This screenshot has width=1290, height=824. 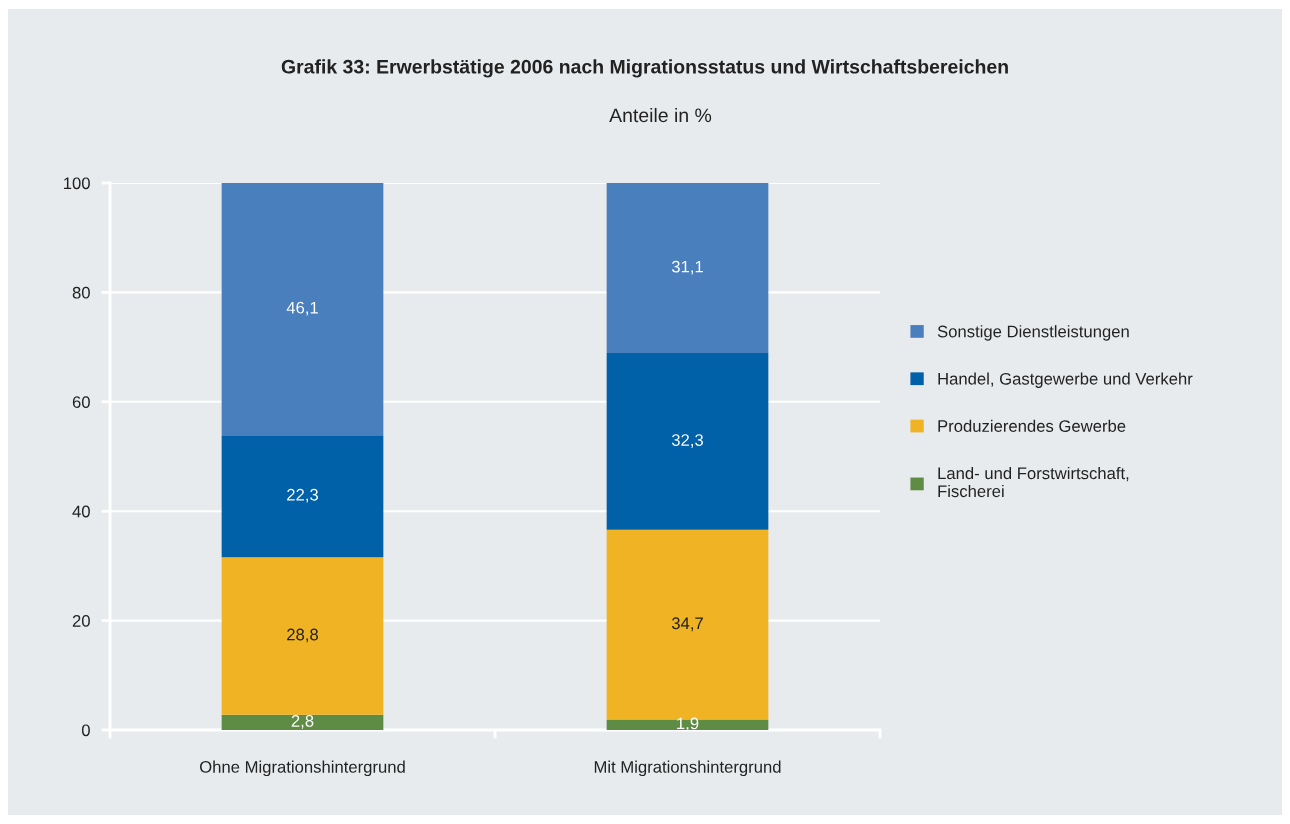 I want to click on y-tick-label: 20, so click(x=81, y=621).